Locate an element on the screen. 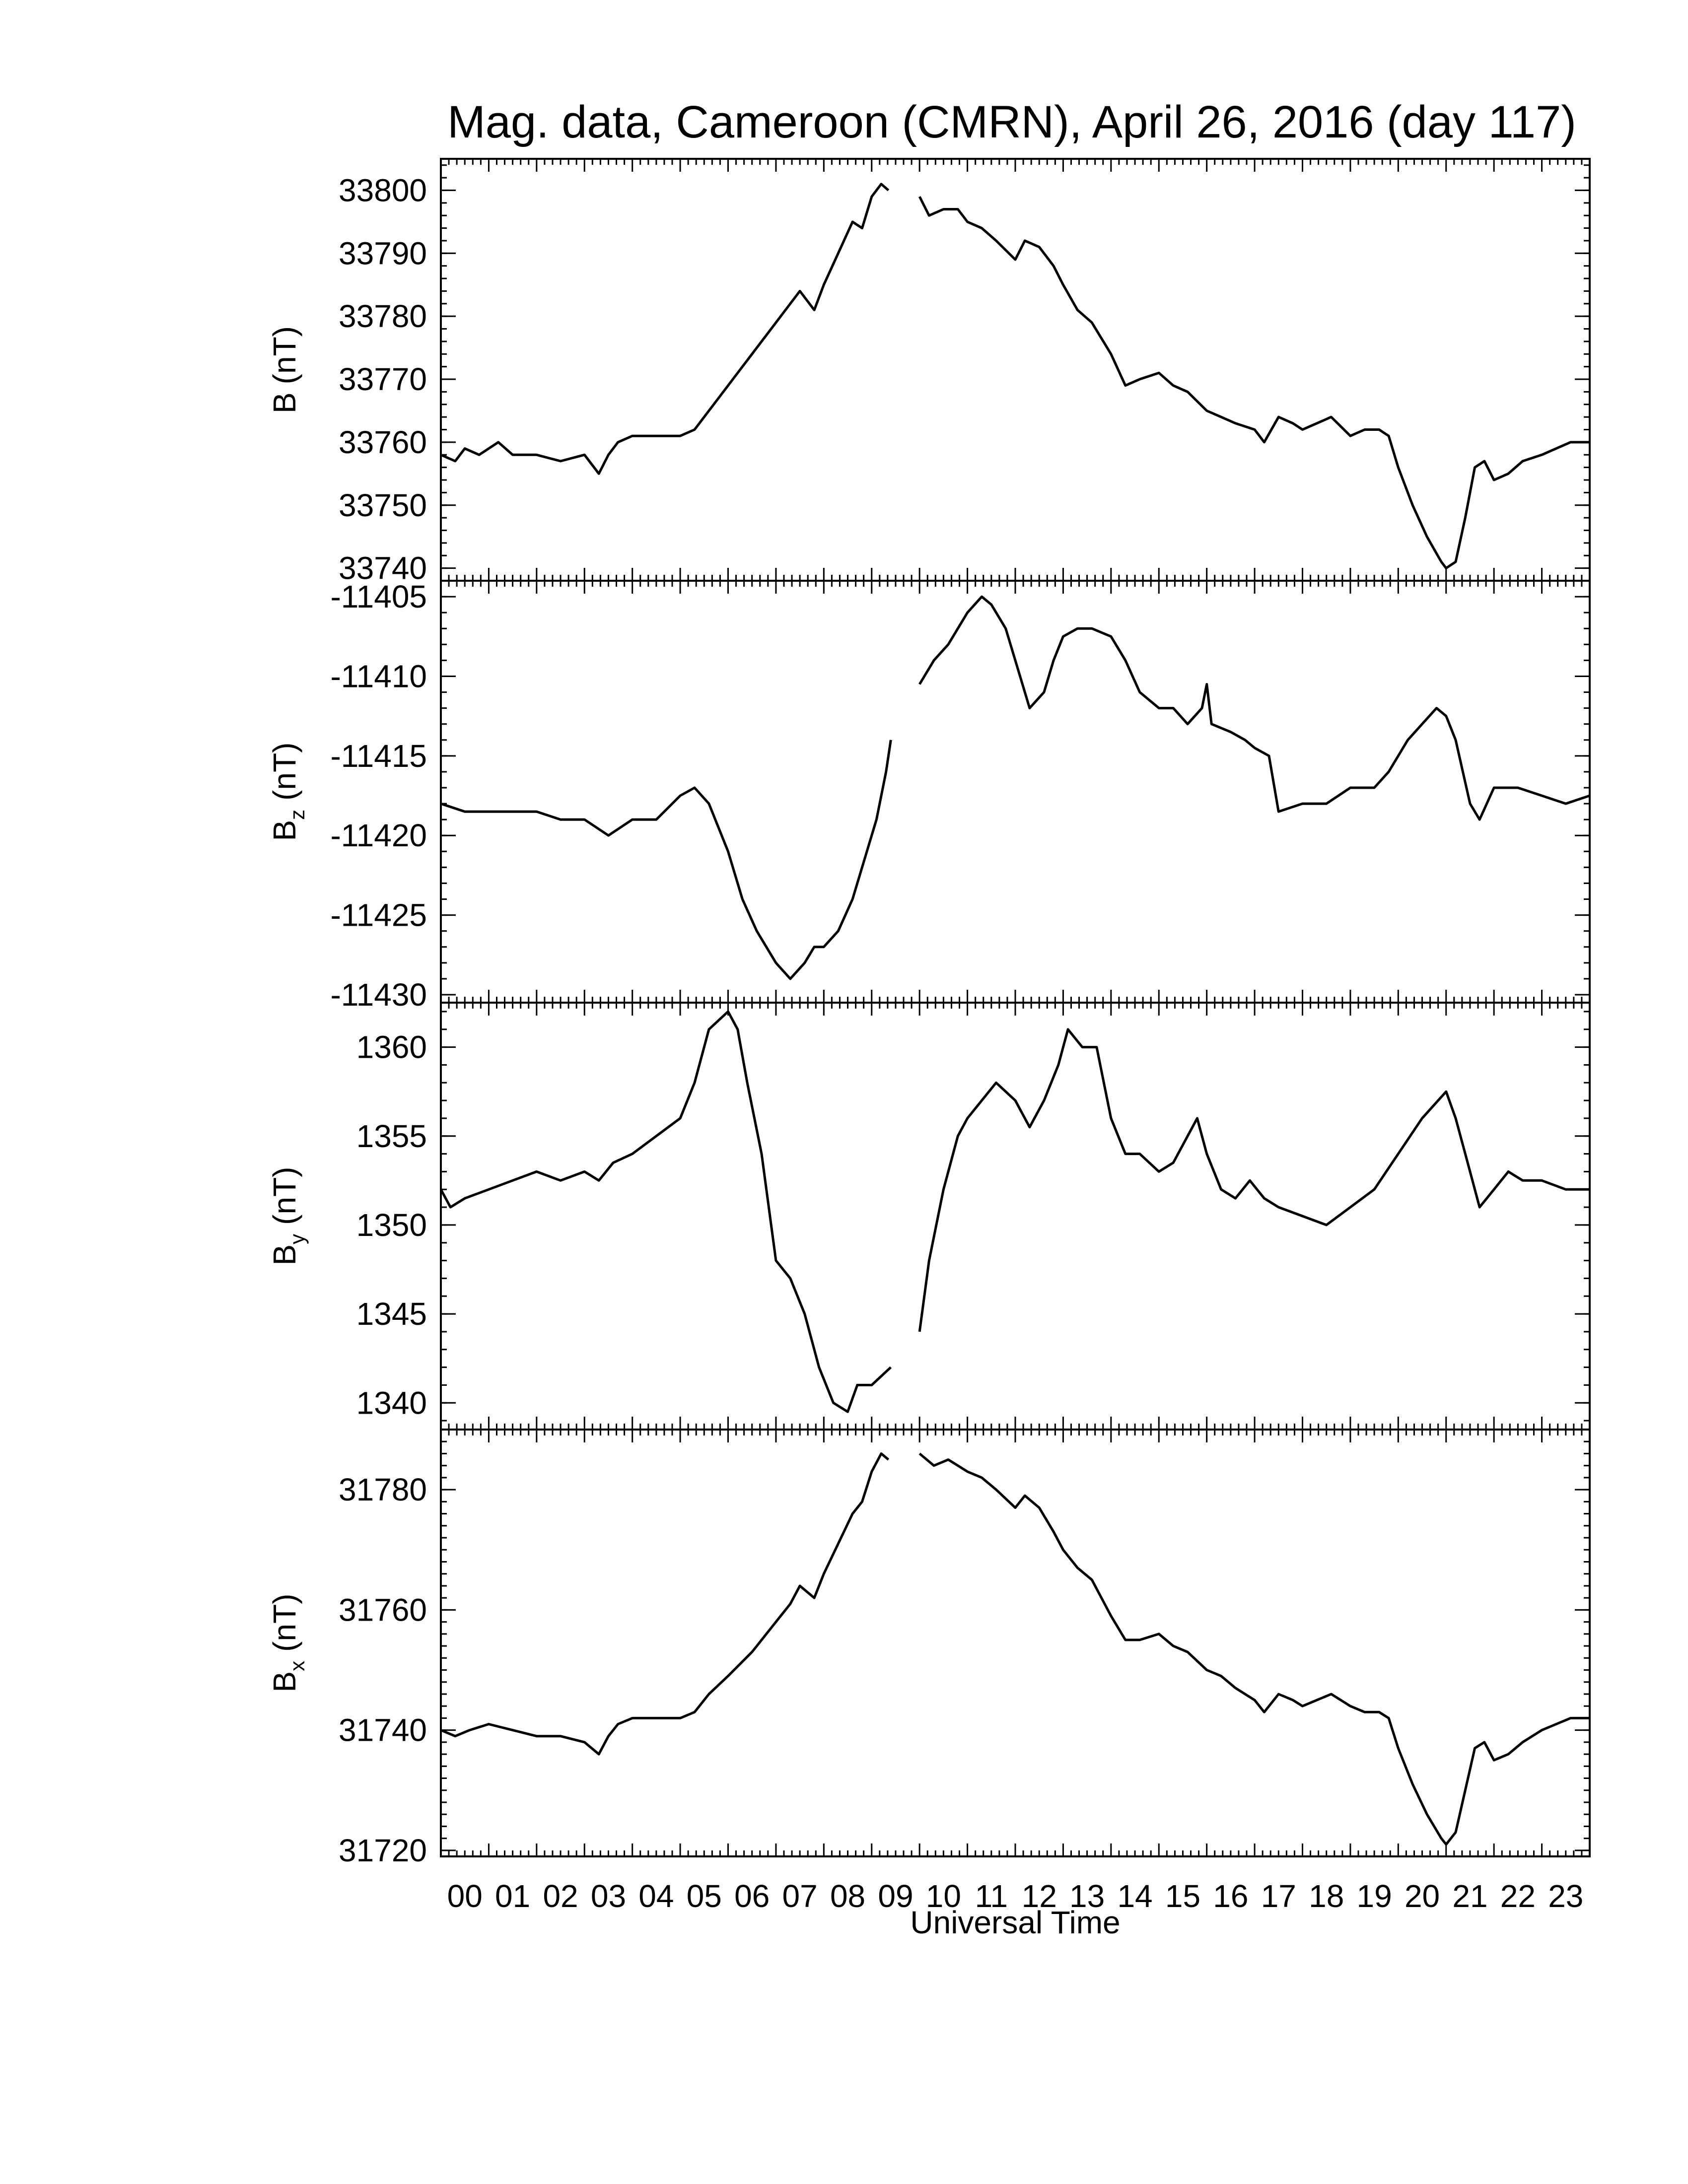  y-tick-label: 31760 is located at coordinates (383, 1610).